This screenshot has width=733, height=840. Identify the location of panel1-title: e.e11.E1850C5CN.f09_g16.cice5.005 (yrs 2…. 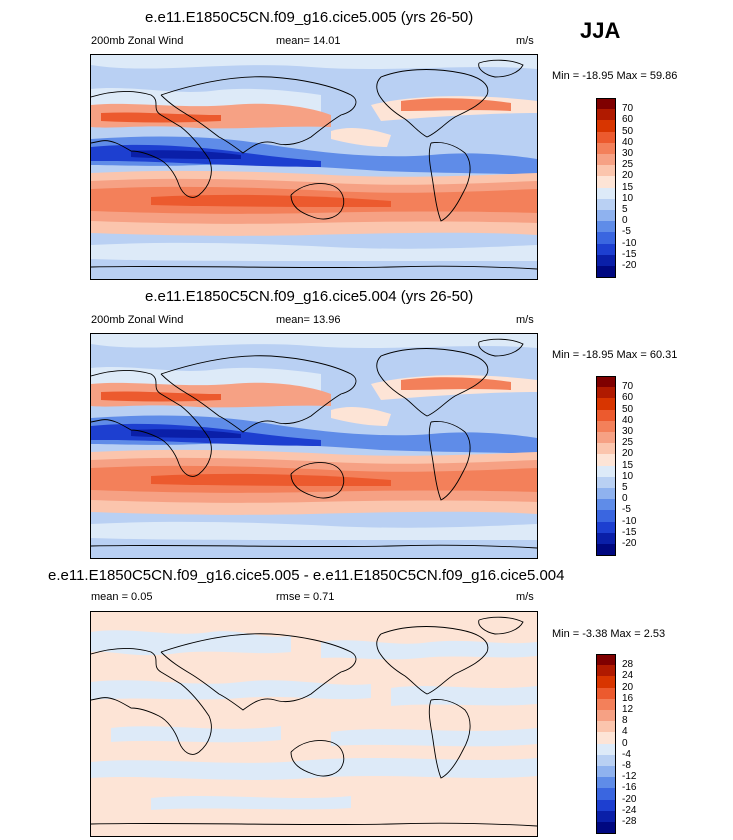
(309, 17).